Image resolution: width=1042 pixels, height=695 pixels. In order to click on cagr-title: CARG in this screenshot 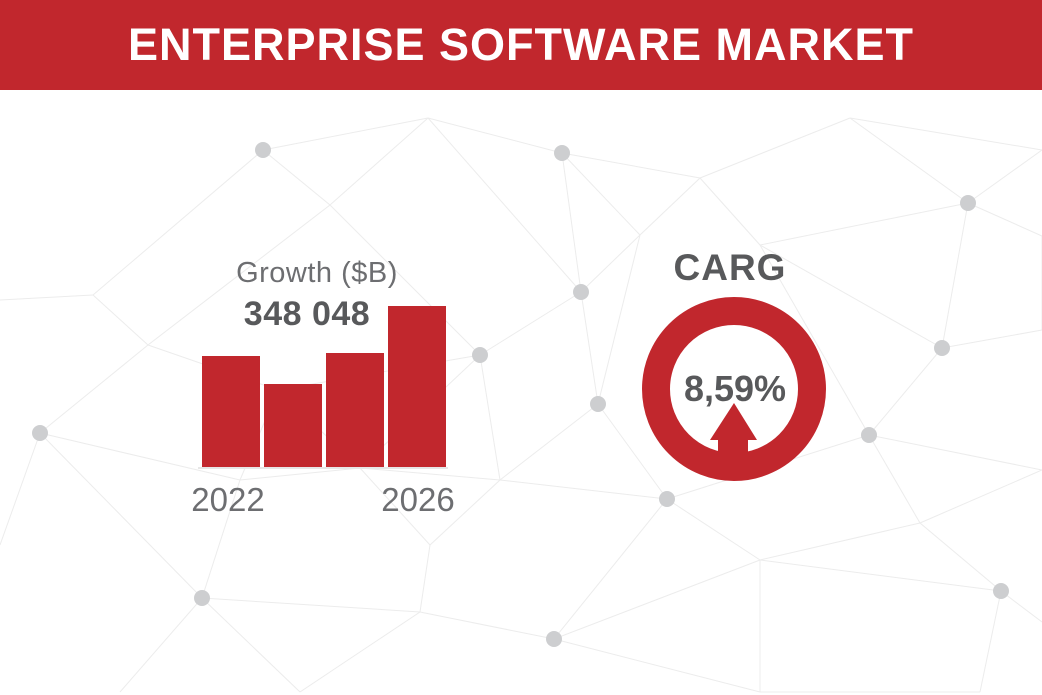, I will do `click(730, 267)`.